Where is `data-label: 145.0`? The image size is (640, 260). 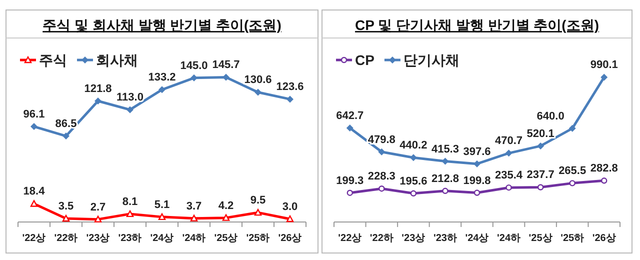
data-label: 145.0 is located at coordinates (194, 66).